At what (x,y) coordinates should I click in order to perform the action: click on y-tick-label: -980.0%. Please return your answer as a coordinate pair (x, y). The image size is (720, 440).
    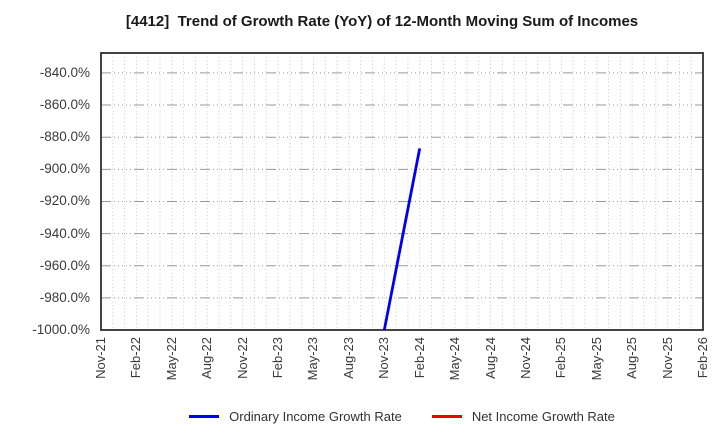
    Looking at the image, I should click on (64, 297).